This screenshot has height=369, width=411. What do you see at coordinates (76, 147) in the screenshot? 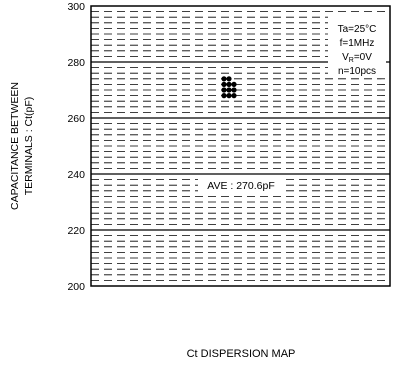
I see `tick-layer: 200 220 240 260 280 300` at bounding box center [76, 147].